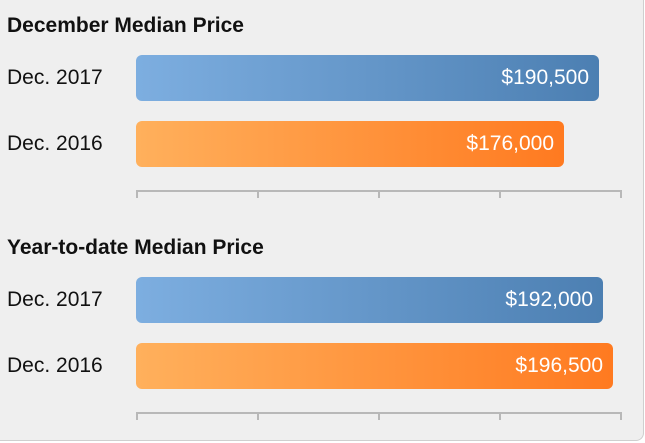  What do you see at coordinates (374, 366) in the screenshot?
I see `bar-dec-2016: $196,500` at bounding box center [374, 366].